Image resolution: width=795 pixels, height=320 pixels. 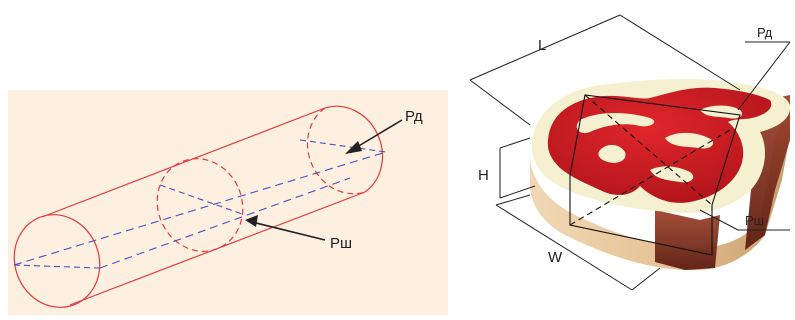 I want to click on width-extension-right, so click(x=646, y=279).